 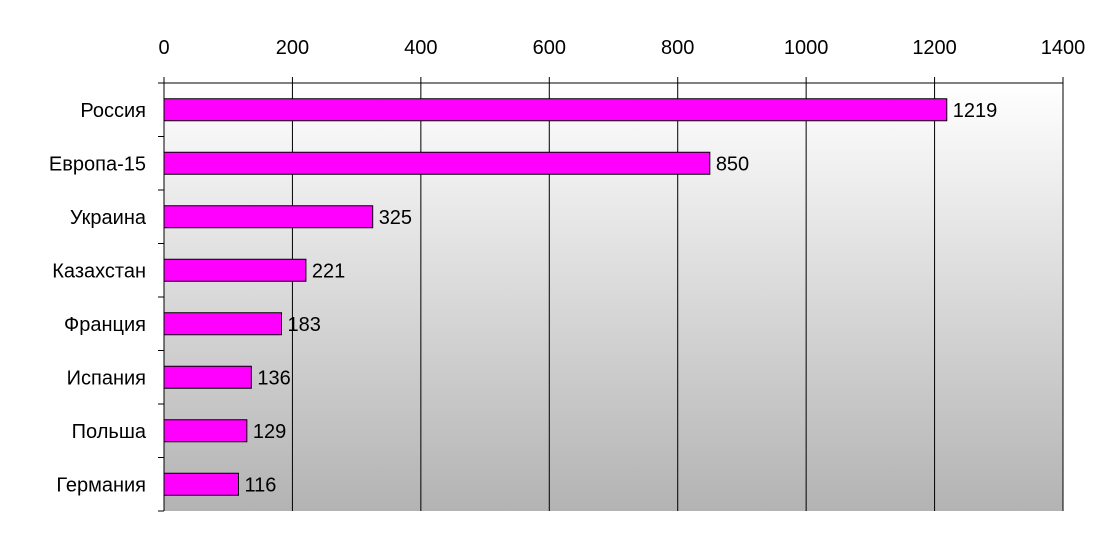 What do you see at coordinates (260, 485) in the screenshot?
I see `data-label-7: 116` at bounding box center [260, 485].